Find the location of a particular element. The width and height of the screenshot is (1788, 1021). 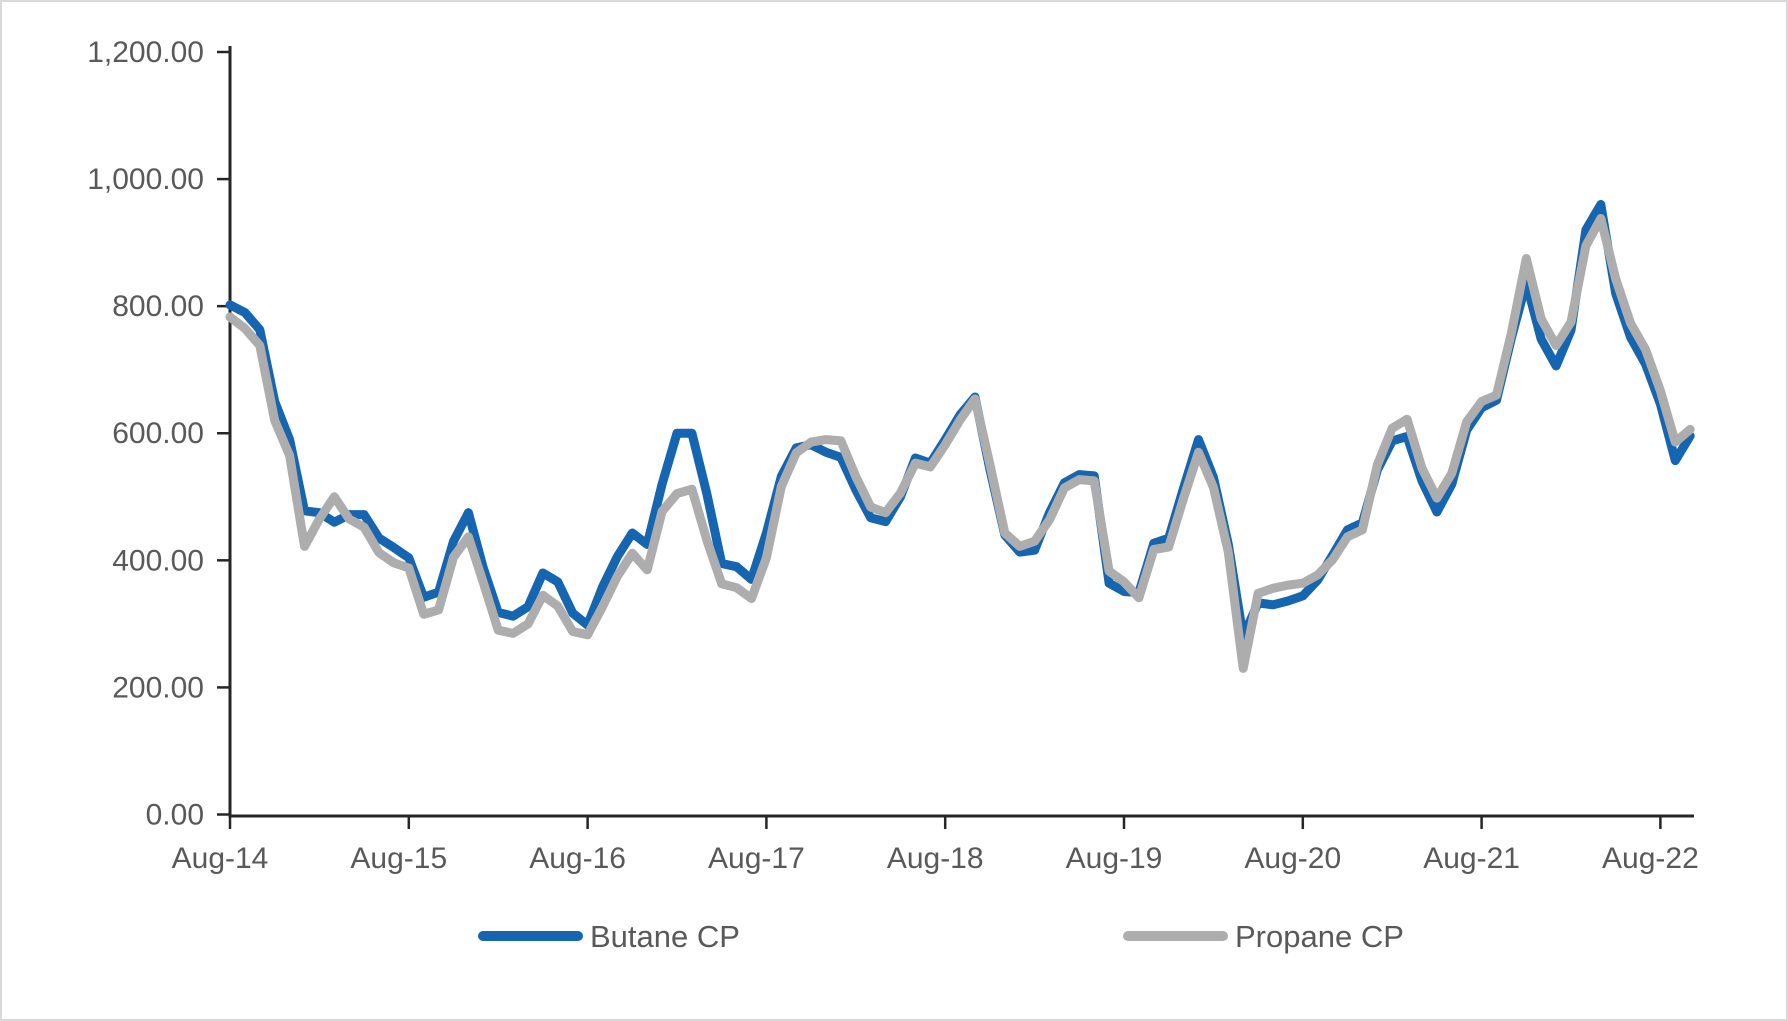

y-axis-tick-label: 600.00 is located at coordinates (158, 433).